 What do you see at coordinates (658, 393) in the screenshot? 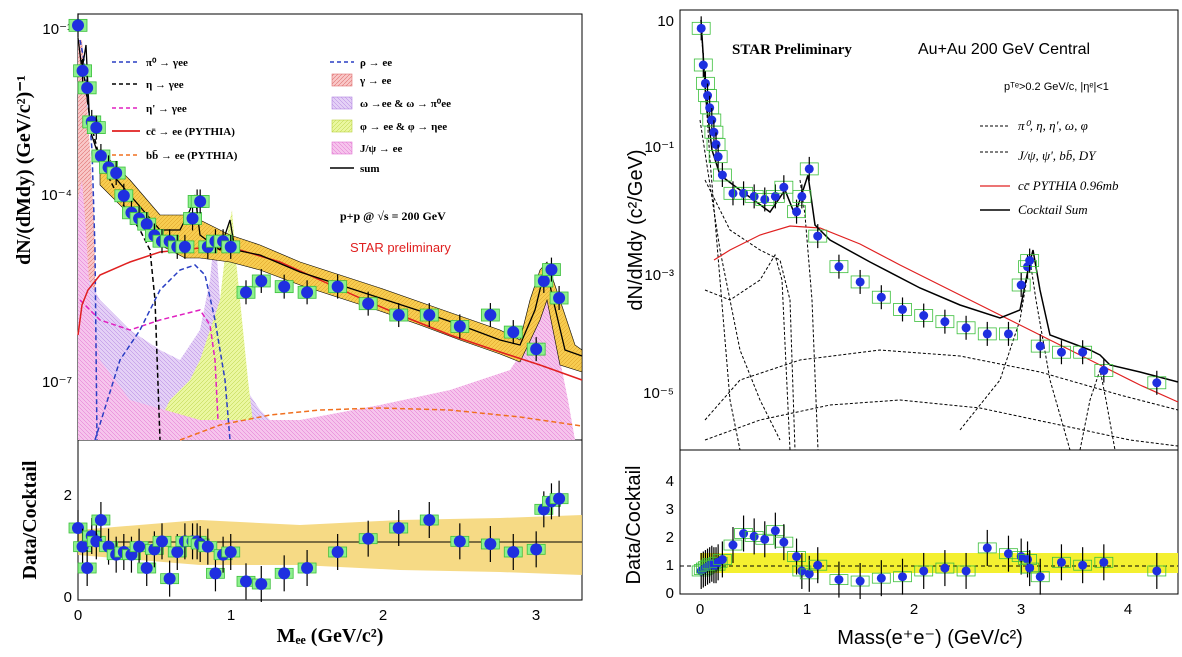
I see `right-y-tick-1e-5: 10⁻⁵` at bounding box center [658, 393].